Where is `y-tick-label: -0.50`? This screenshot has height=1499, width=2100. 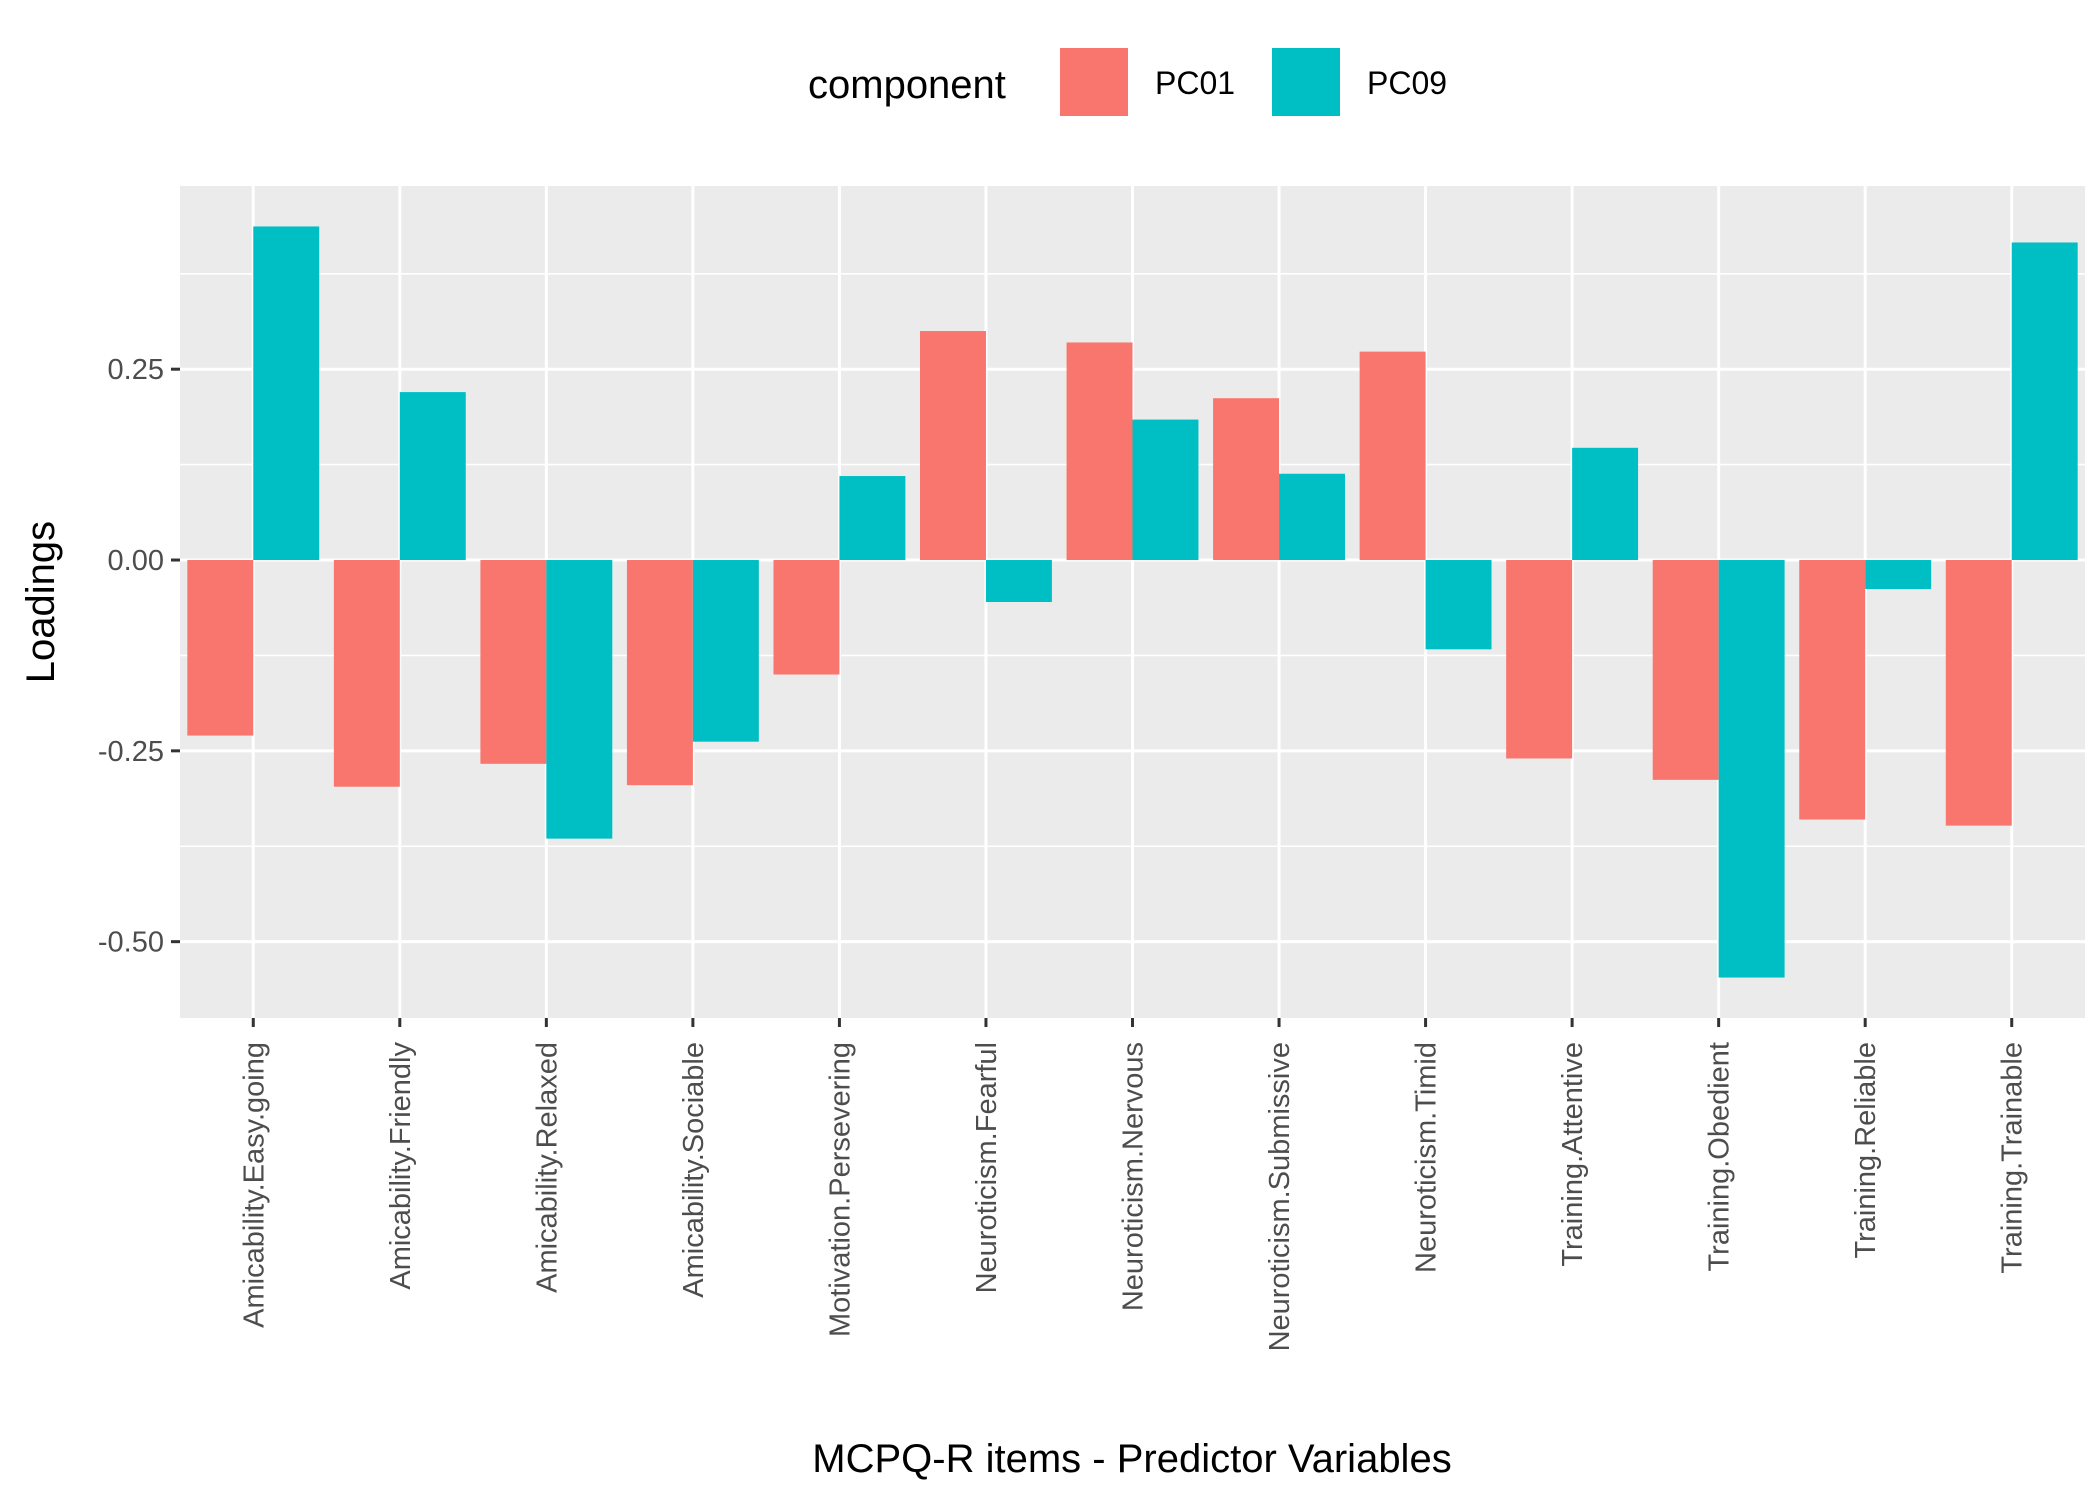
y-tick-label: -0.50 is located at coordinates (131, 943).